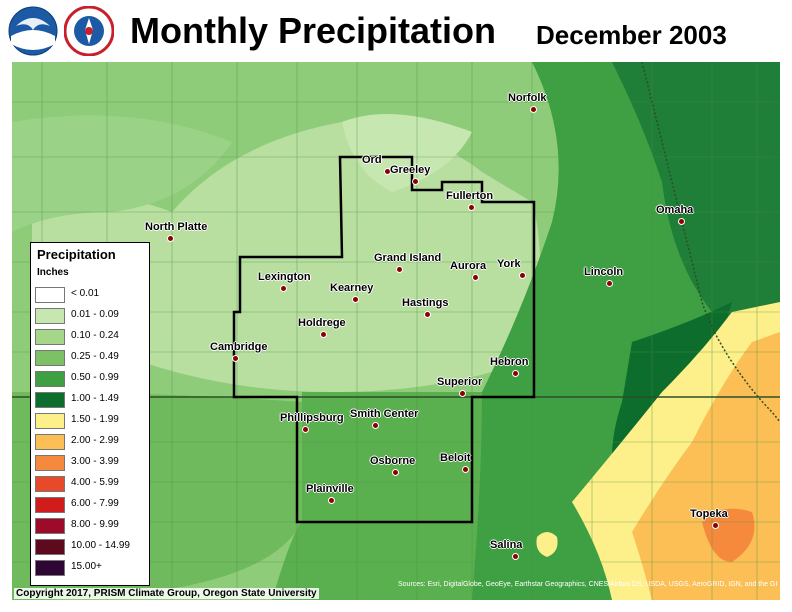 The image size is (792, 612). I want to click on legend-row: 1.00 - 1.49, so click(90, 400).